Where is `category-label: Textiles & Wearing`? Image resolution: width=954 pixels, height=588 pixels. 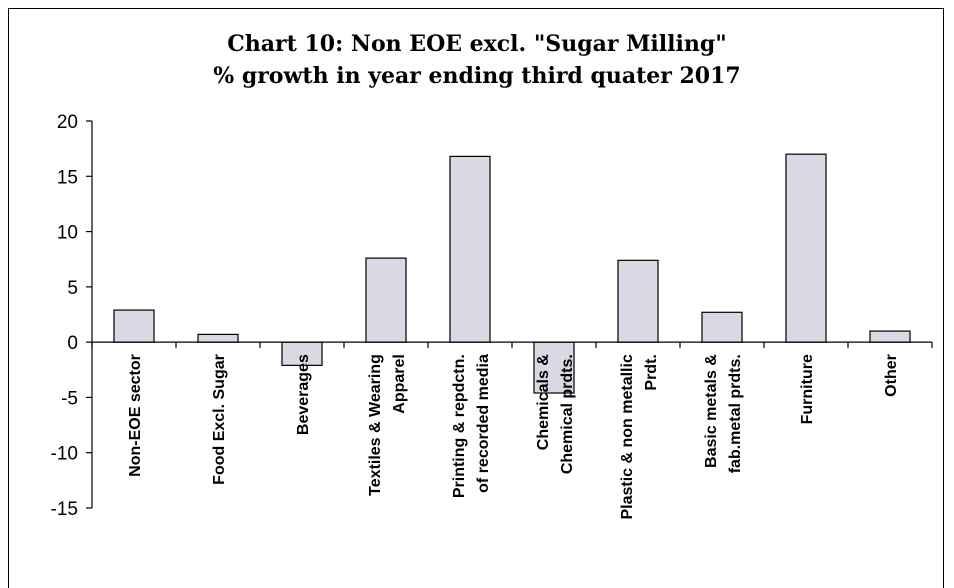
category-label: Textiles & Wearing is located at coordinates (375, 425).